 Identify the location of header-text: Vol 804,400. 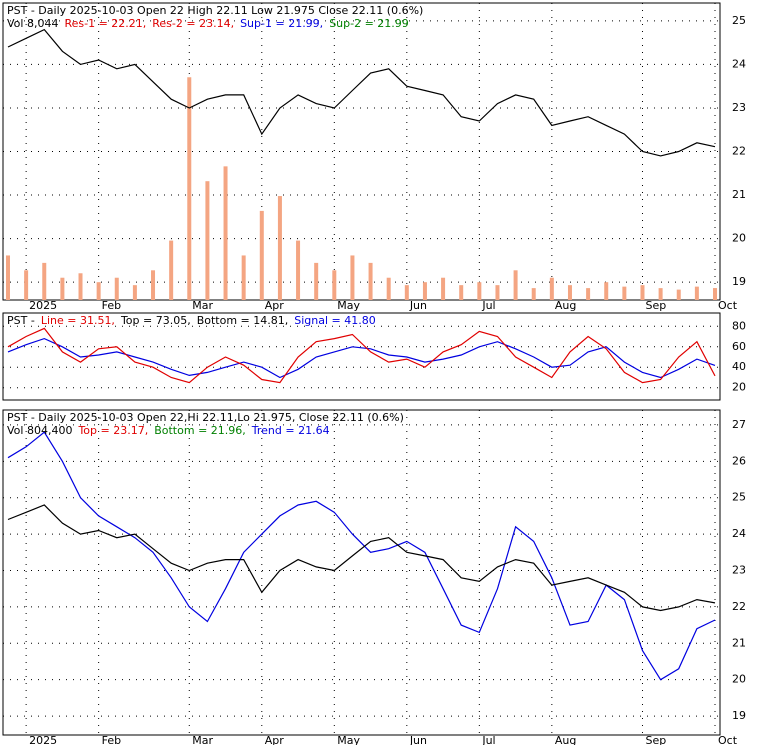
(39, 430).